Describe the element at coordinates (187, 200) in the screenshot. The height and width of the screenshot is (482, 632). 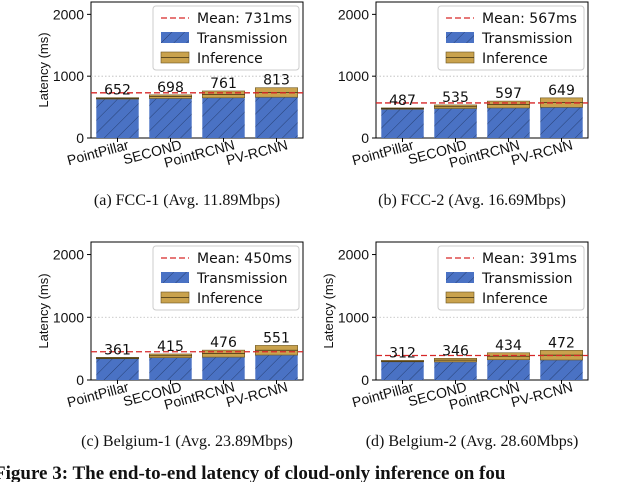
I see `panel-caption: (a) FCC-1 (Avg. 11.89Mbps)` at that location.